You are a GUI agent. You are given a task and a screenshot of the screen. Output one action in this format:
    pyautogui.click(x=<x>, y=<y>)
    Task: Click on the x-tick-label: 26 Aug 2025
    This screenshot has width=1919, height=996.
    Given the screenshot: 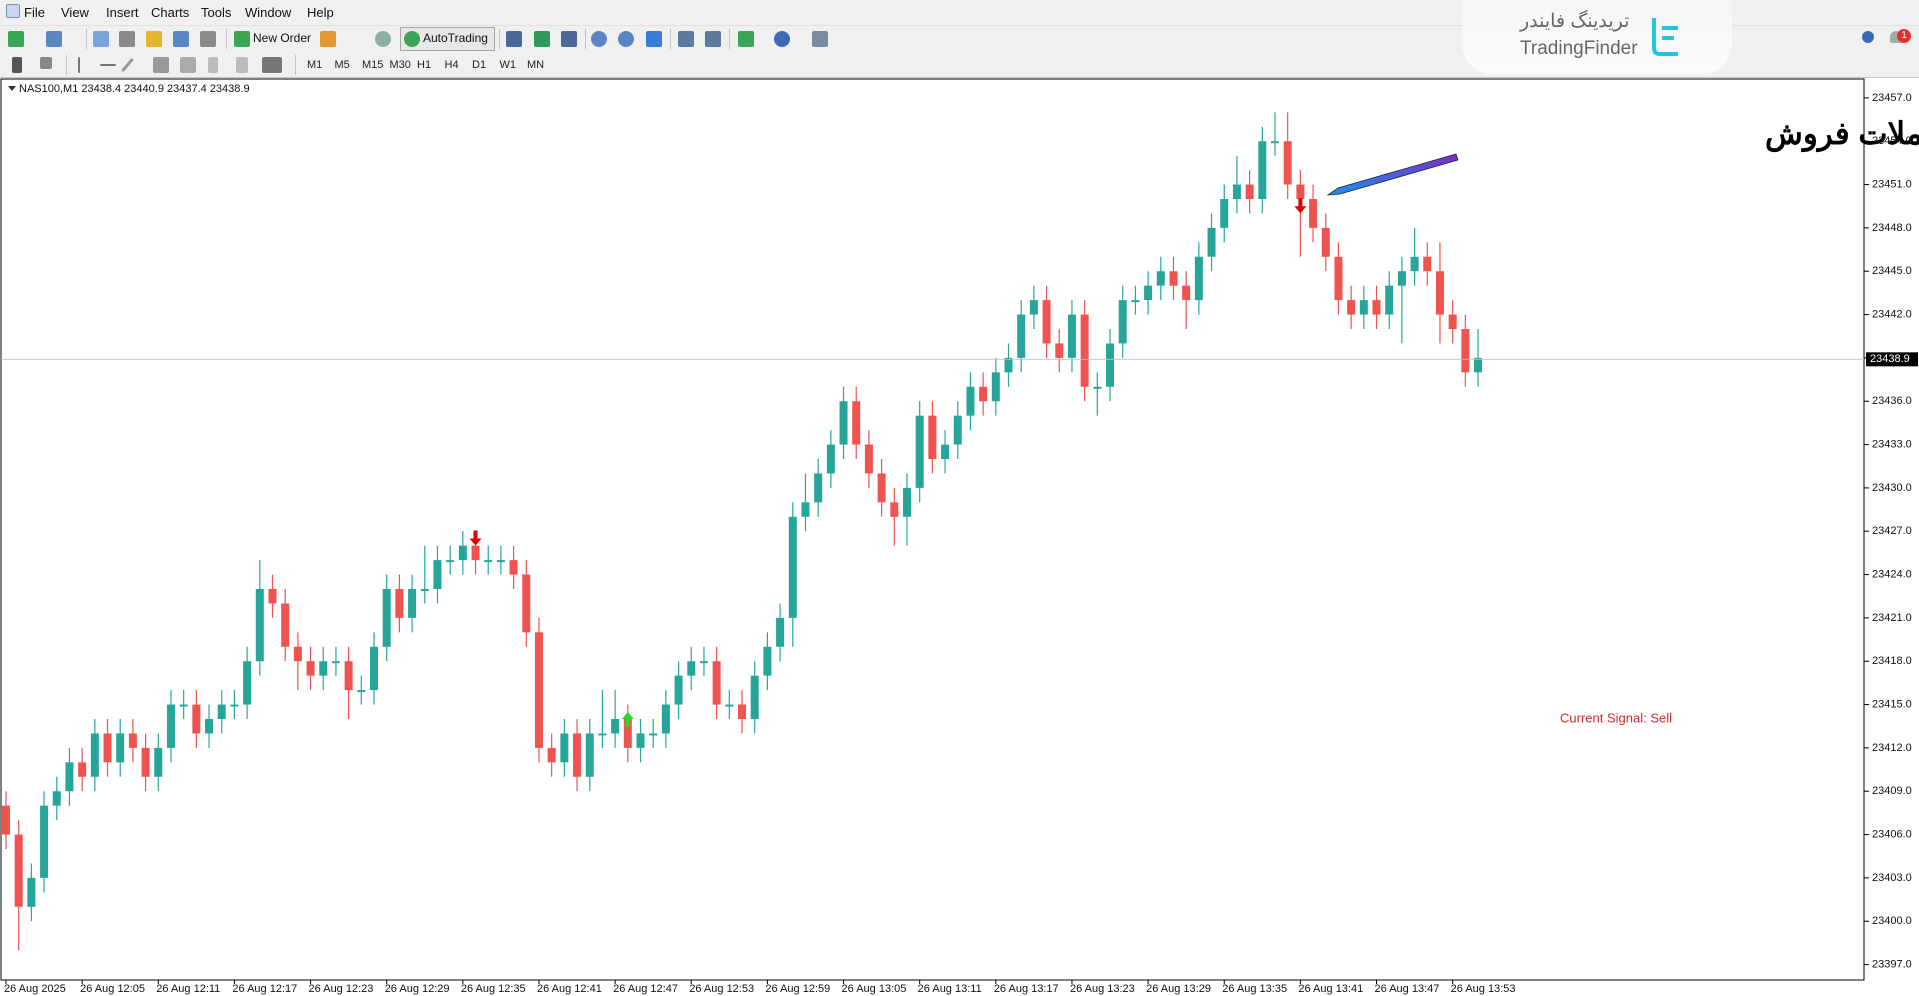 What is the action you would take?
    pyautogui.click(x=35, y=989)
    